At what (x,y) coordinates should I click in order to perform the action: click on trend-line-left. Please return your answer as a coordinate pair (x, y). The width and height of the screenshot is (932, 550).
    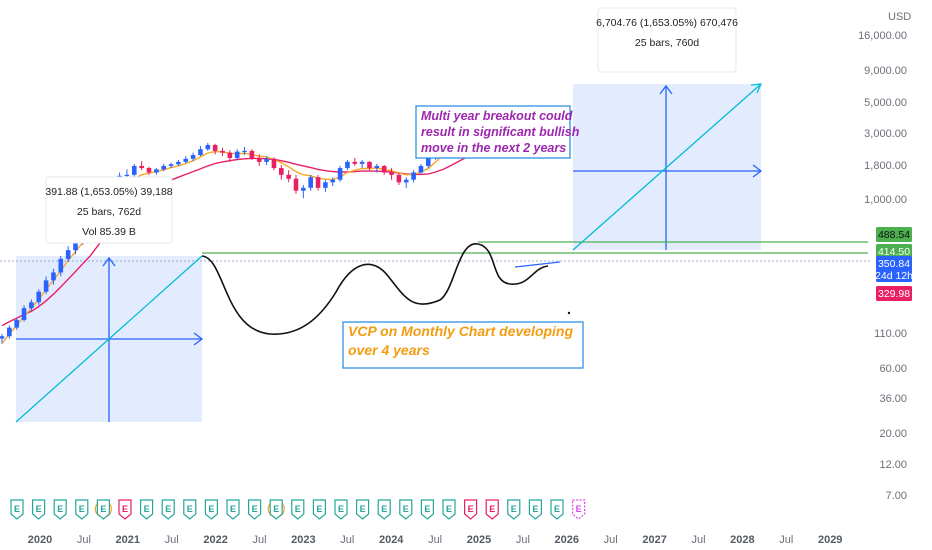
    Looking at the image, I should click on (109, 339).